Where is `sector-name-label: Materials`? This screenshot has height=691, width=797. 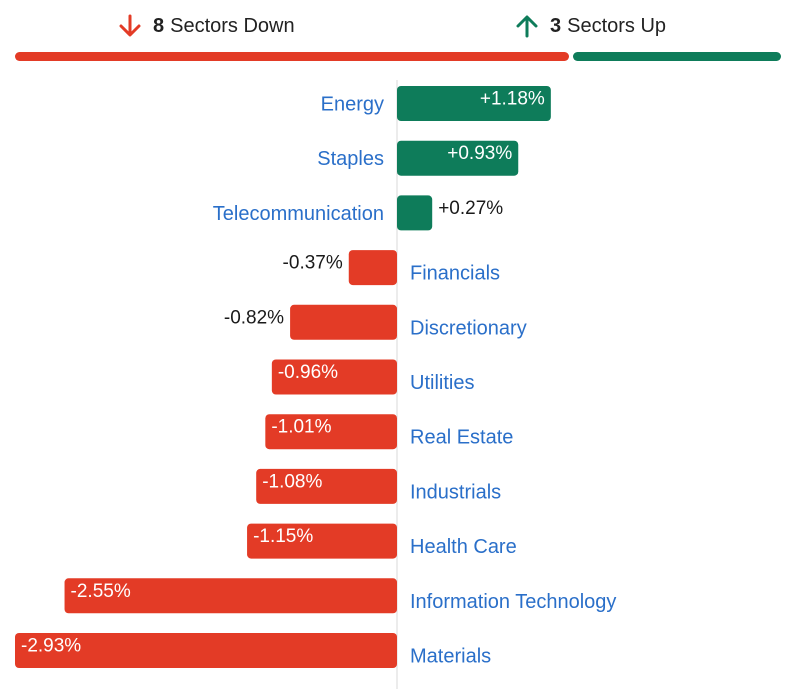
sector-name-label: Materials is located at coordinates (450, 657).